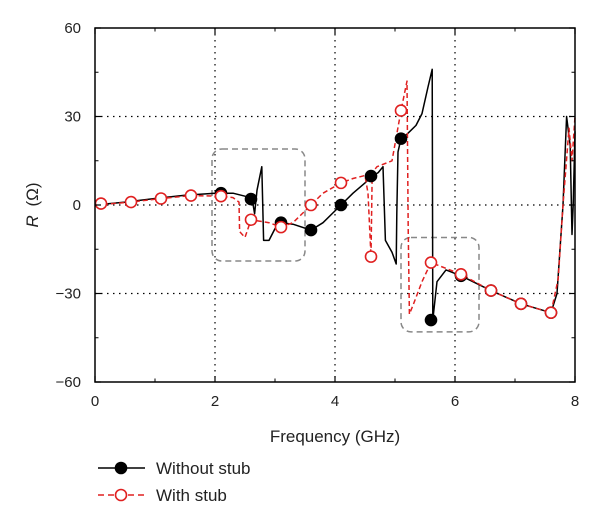 This screenshot has height=523, width=600. Describe the element at coordinates (77, 205) in the screenshot. I see `y-tick-label: 0` at that location.